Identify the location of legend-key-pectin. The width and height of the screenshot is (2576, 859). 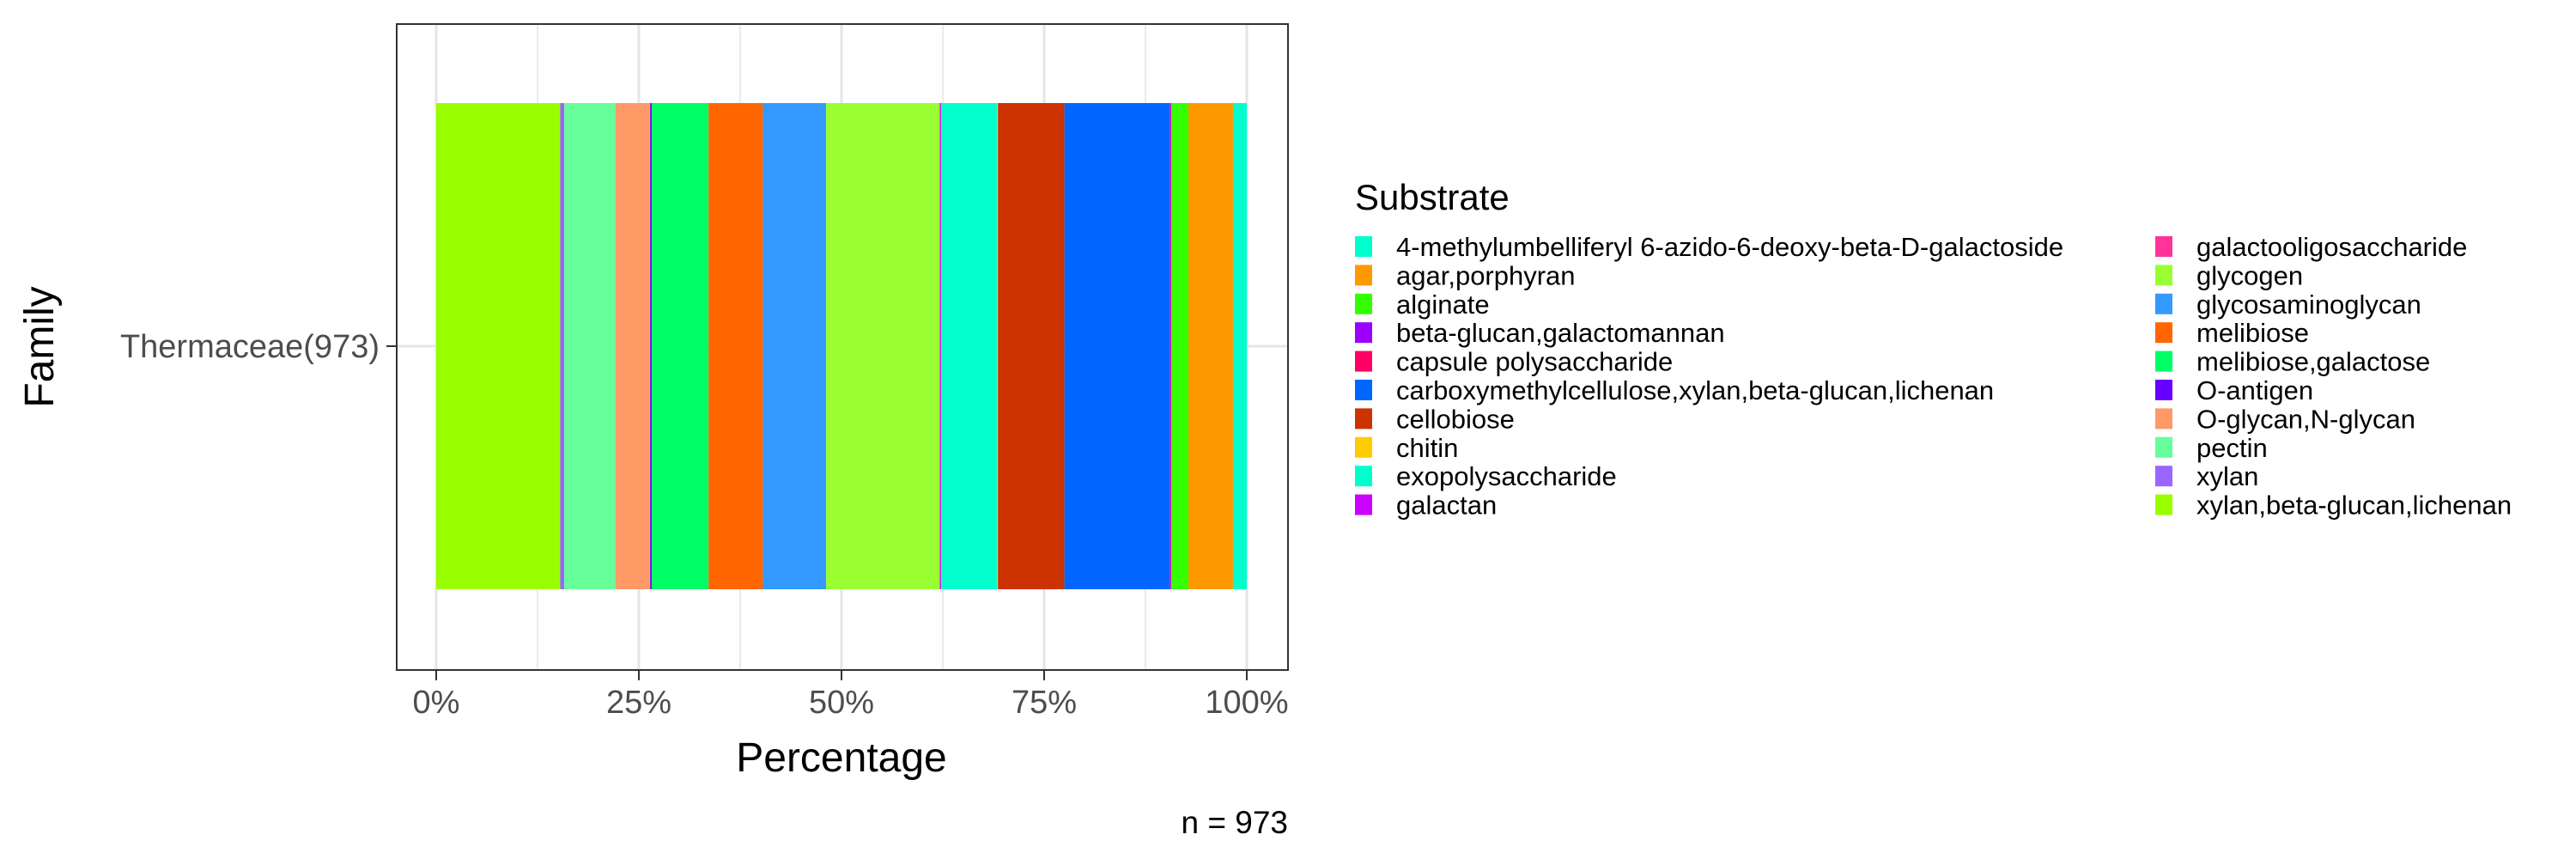
(2163, 447).